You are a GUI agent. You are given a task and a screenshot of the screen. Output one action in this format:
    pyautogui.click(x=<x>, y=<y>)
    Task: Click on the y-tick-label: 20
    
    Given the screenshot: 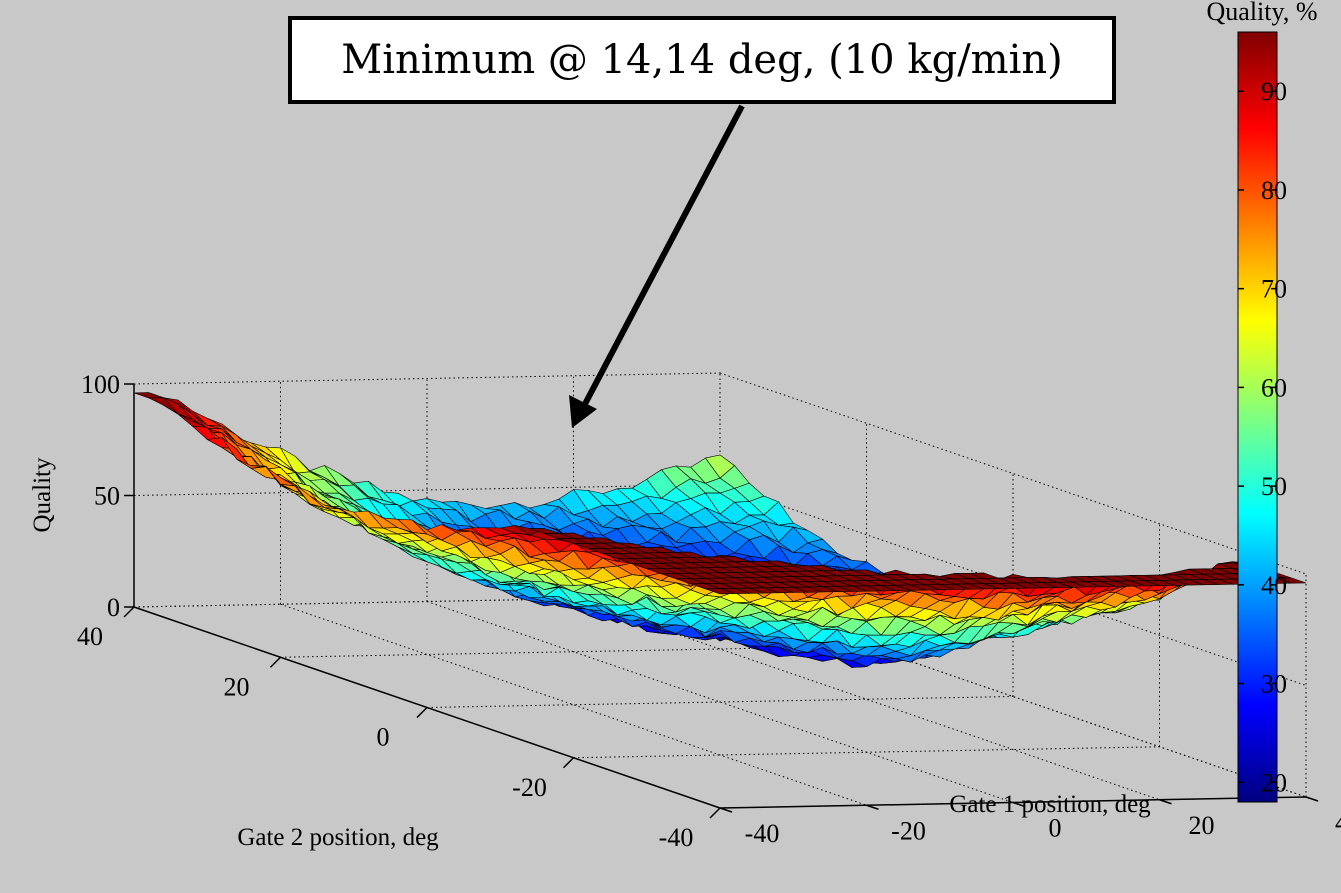 What is the action you would take?
    pyautogui.click(x=237, y=686)
    